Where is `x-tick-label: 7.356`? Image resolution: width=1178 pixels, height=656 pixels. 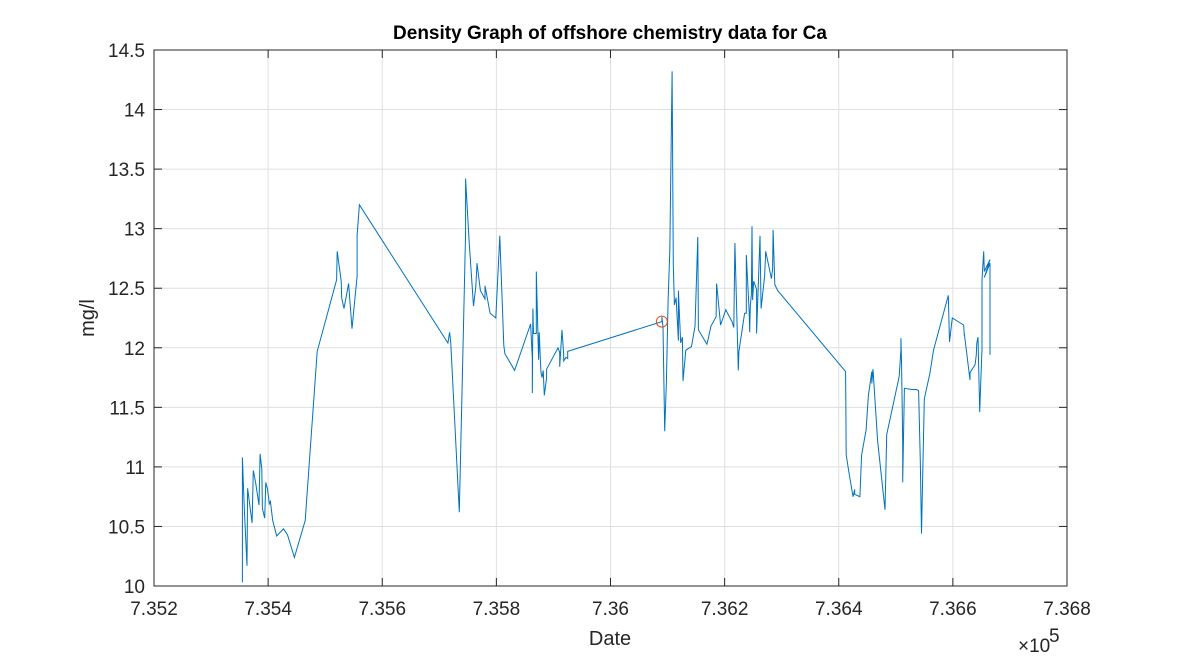
x-tick-label: 7.356 is located at coordinates (382, 609).